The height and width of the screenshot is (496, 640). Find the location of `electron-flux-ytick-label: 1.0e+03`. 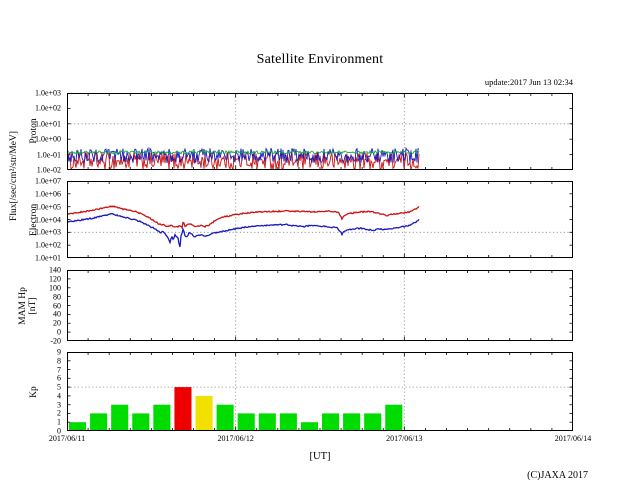

electron-flux-ytick-label: 1.0e+03 is located at coordinates (47, 232).